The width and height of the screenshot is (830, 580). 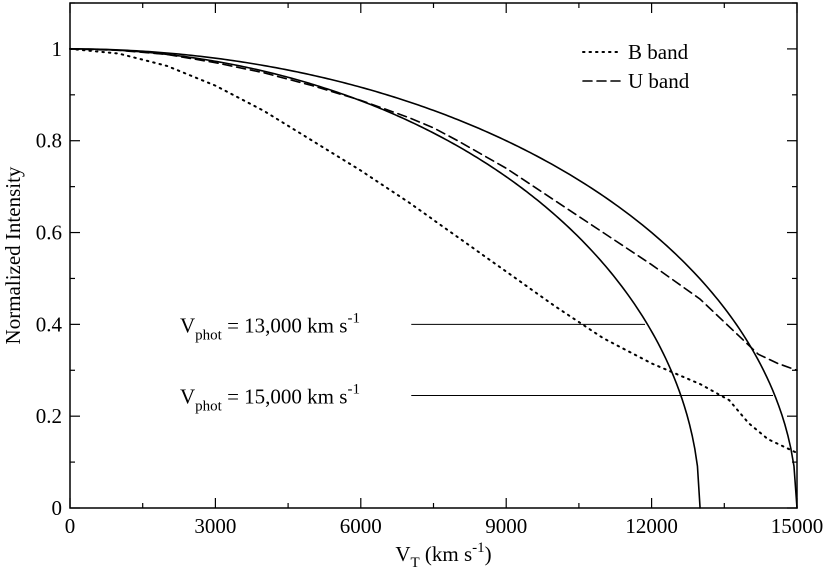 I want to click on annotation-label: Vphot = 13,000 km s-1, so click(x=270, y=326).